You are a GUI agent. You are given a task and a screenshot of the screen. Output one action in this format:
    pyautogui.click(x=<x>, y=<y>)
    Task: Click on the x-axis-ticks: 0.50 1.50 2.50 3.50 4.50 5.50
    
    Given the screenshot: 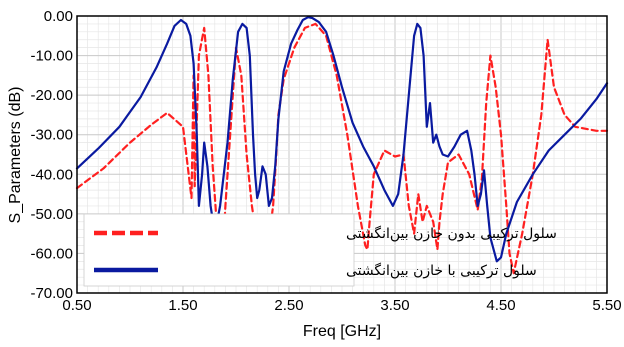 What is the action you would take?
    pyautogui.click(x=341, y=305)
    